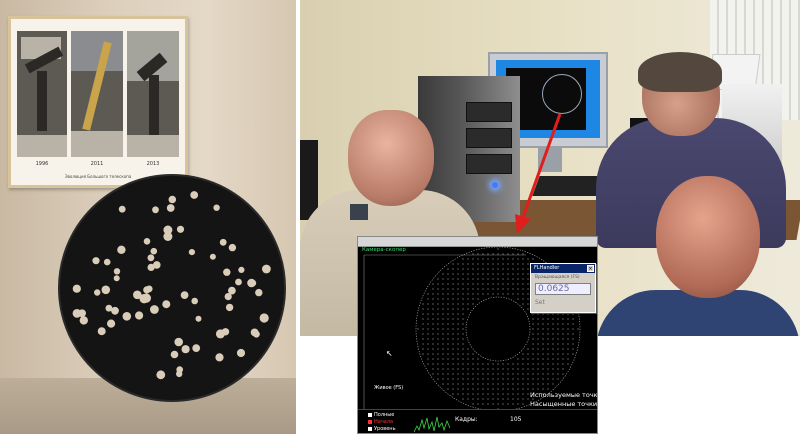 This screenshot has width=800, height=434. What do you see at coordinates (540, 302) in the screenshot?
I see `set-button: Set` at bounding box center [540, 302].